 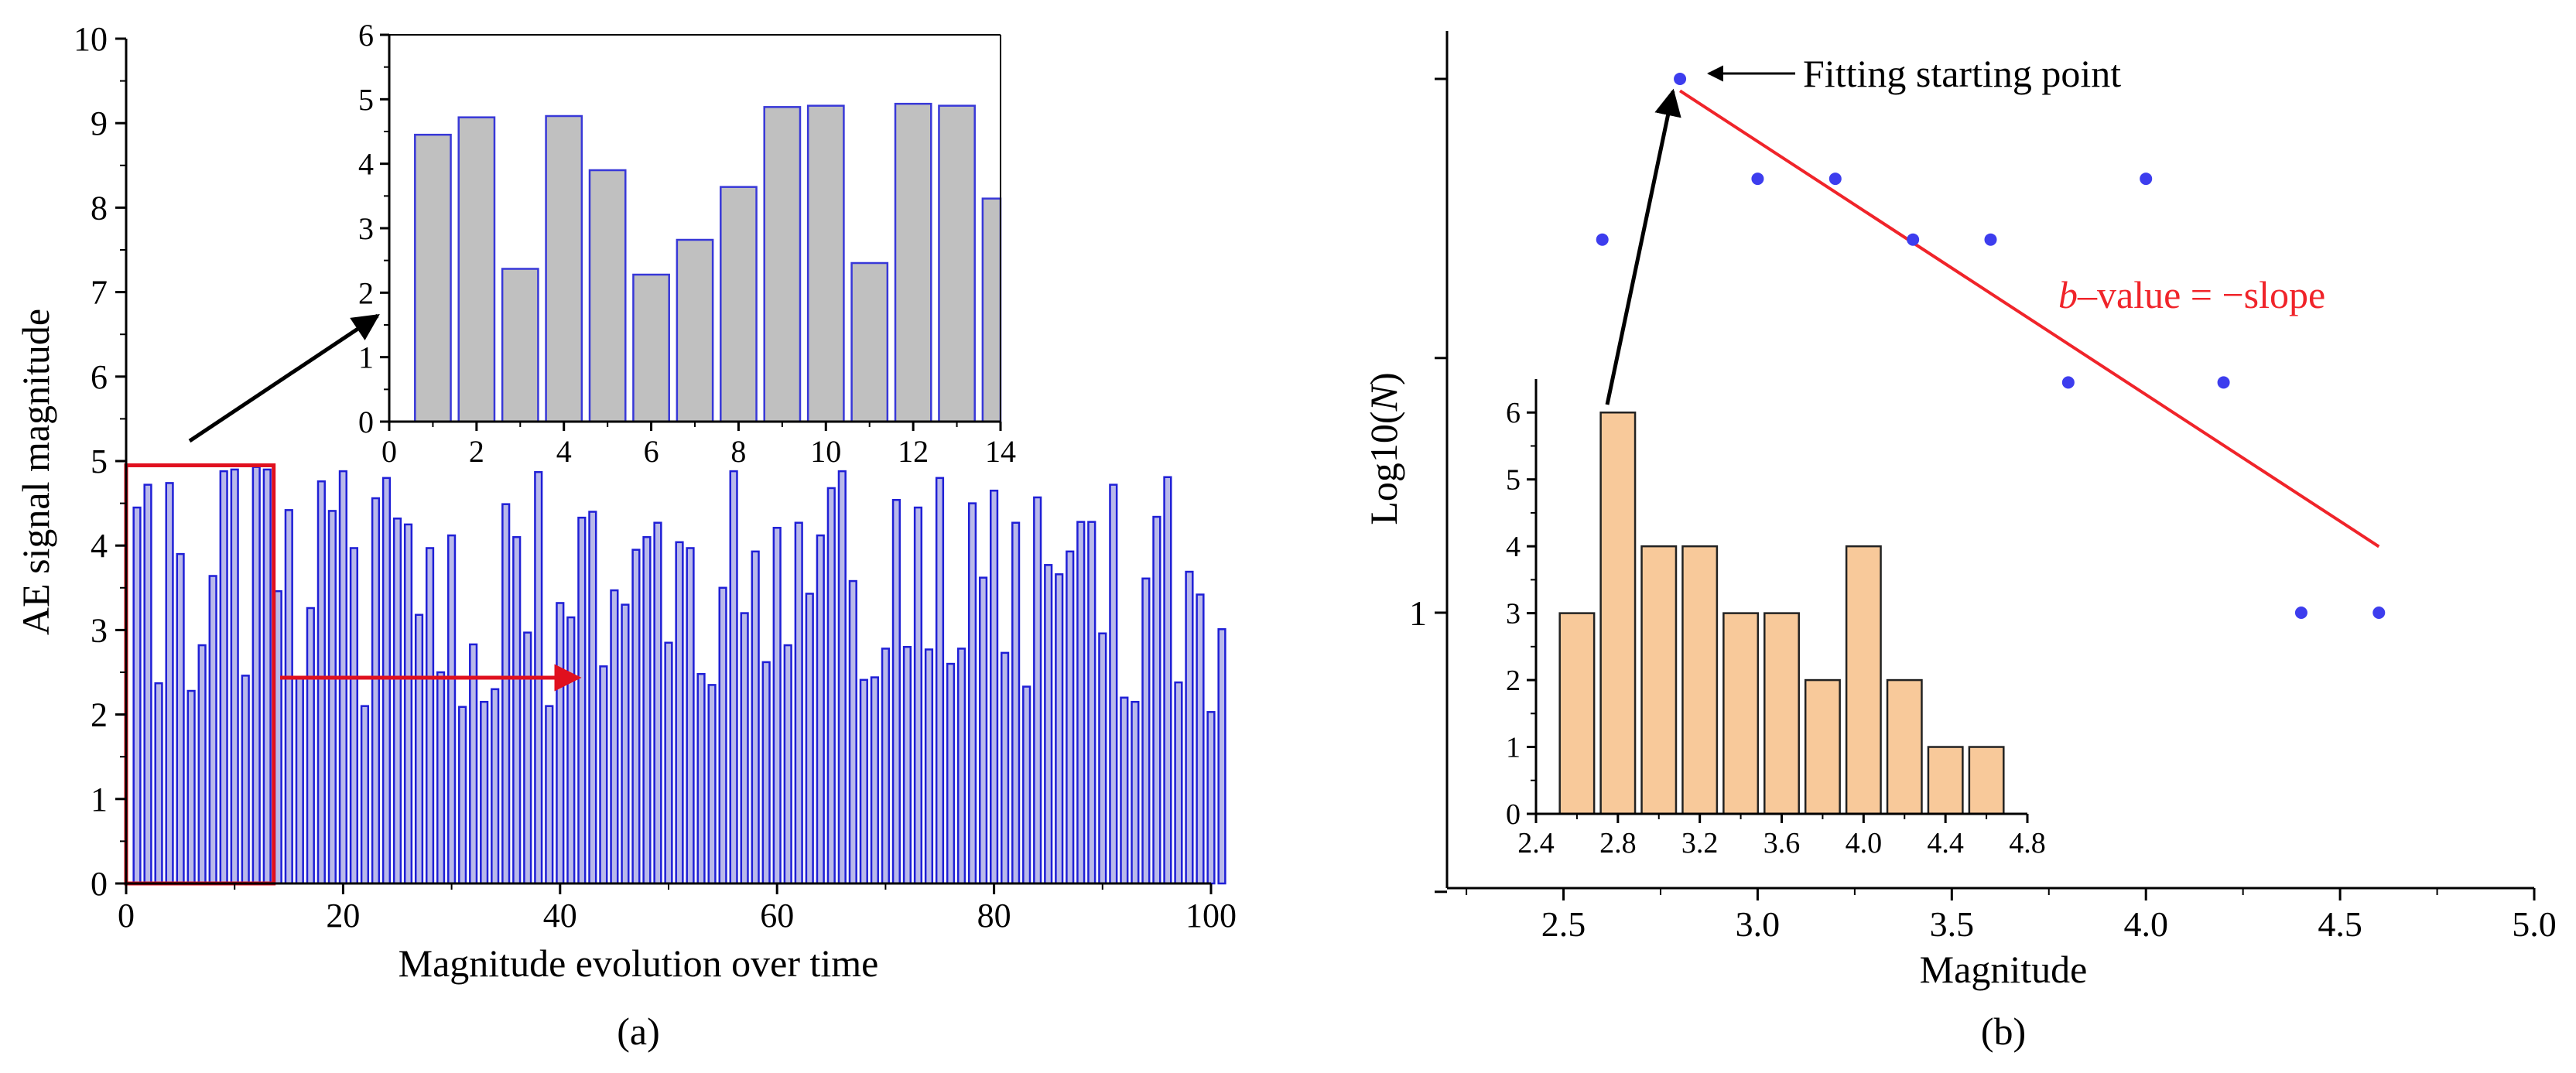 I want to click on x-tick-label: 10, so click(x=825, y=451).